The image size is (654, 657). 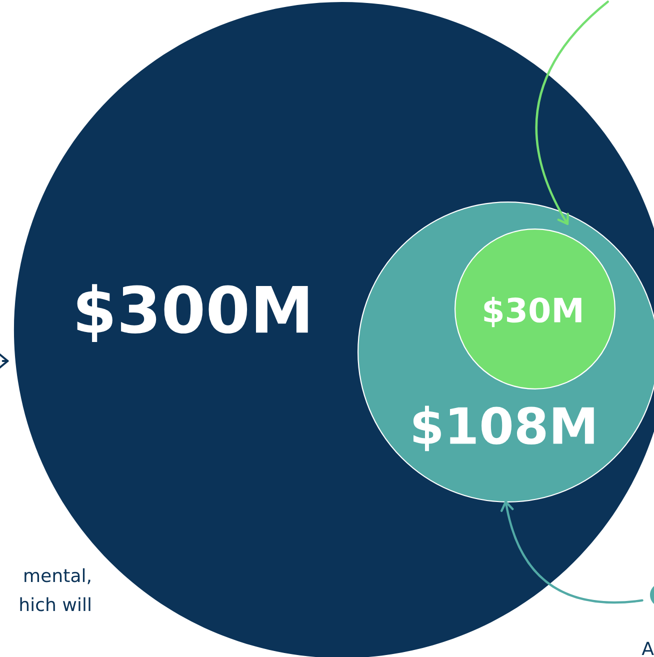 I want to click on text: mental,, so click(x=57, y=576).